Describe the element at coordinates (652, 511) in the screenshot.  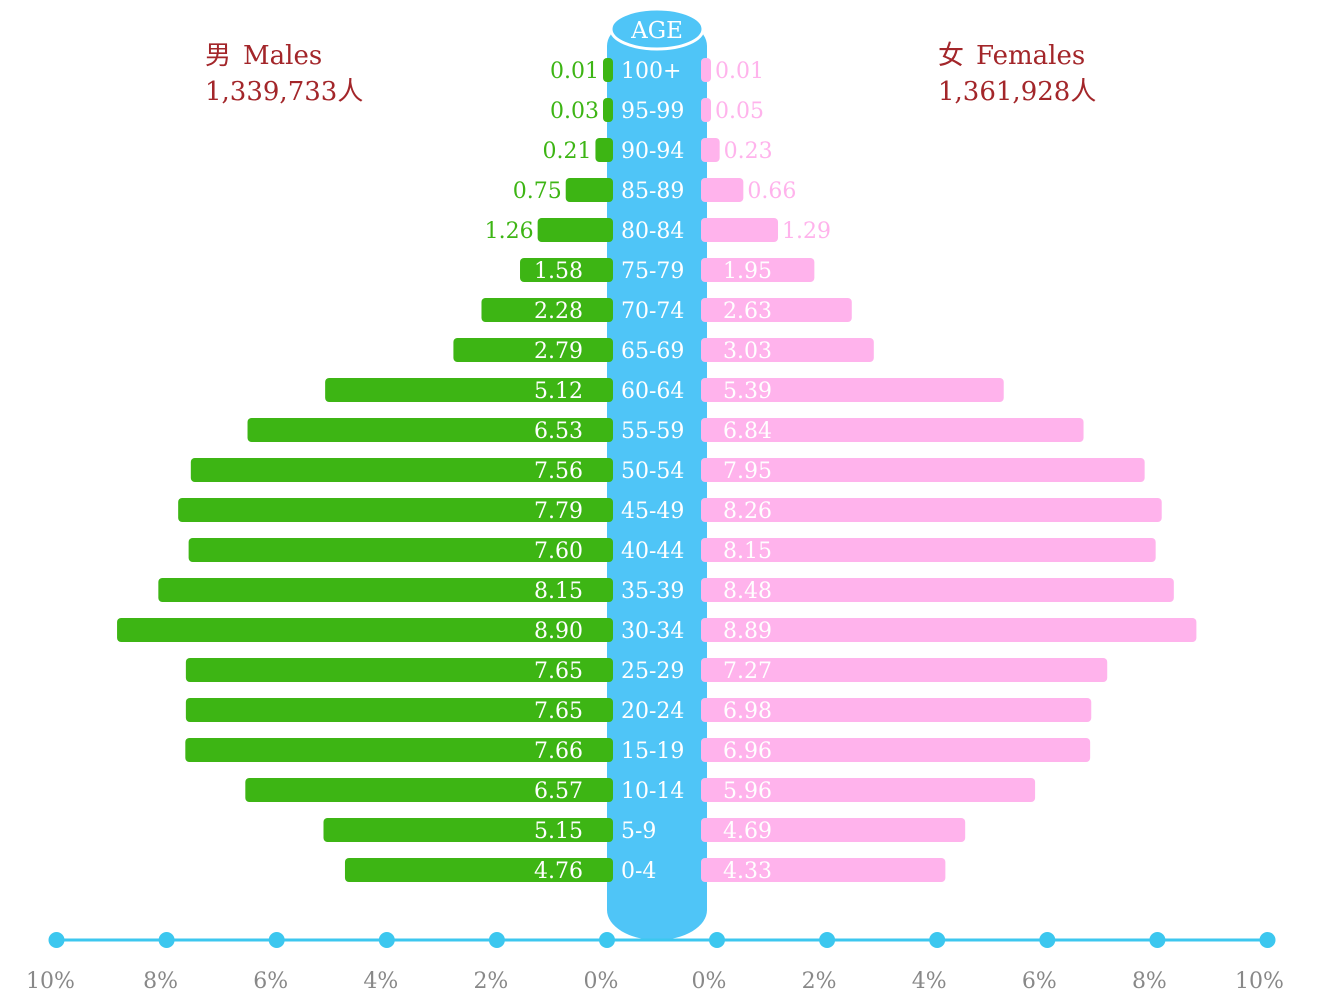
I see `age-category-label: 45-49` at that location.